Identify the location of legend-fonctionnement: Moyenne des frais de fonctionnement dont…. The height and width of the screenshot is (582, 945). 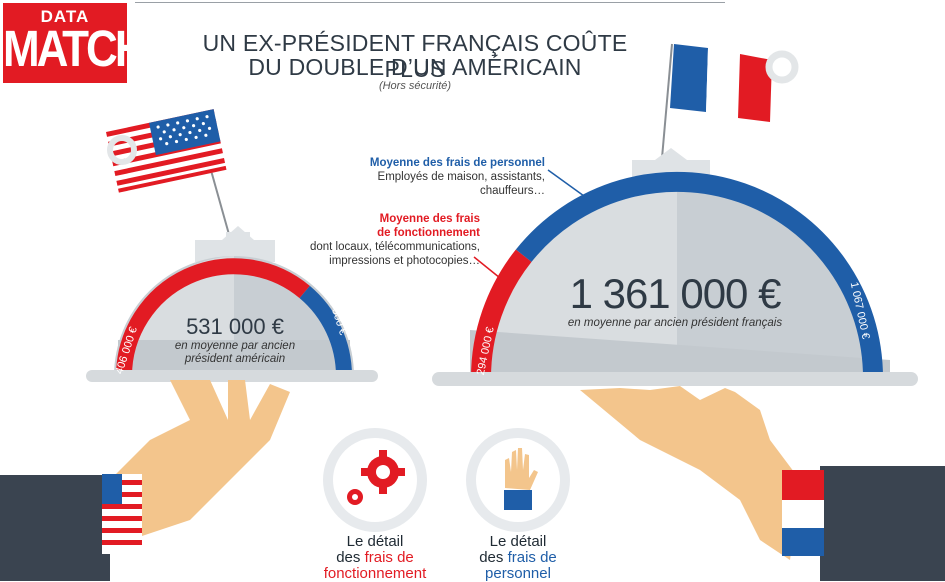
(375, 240).